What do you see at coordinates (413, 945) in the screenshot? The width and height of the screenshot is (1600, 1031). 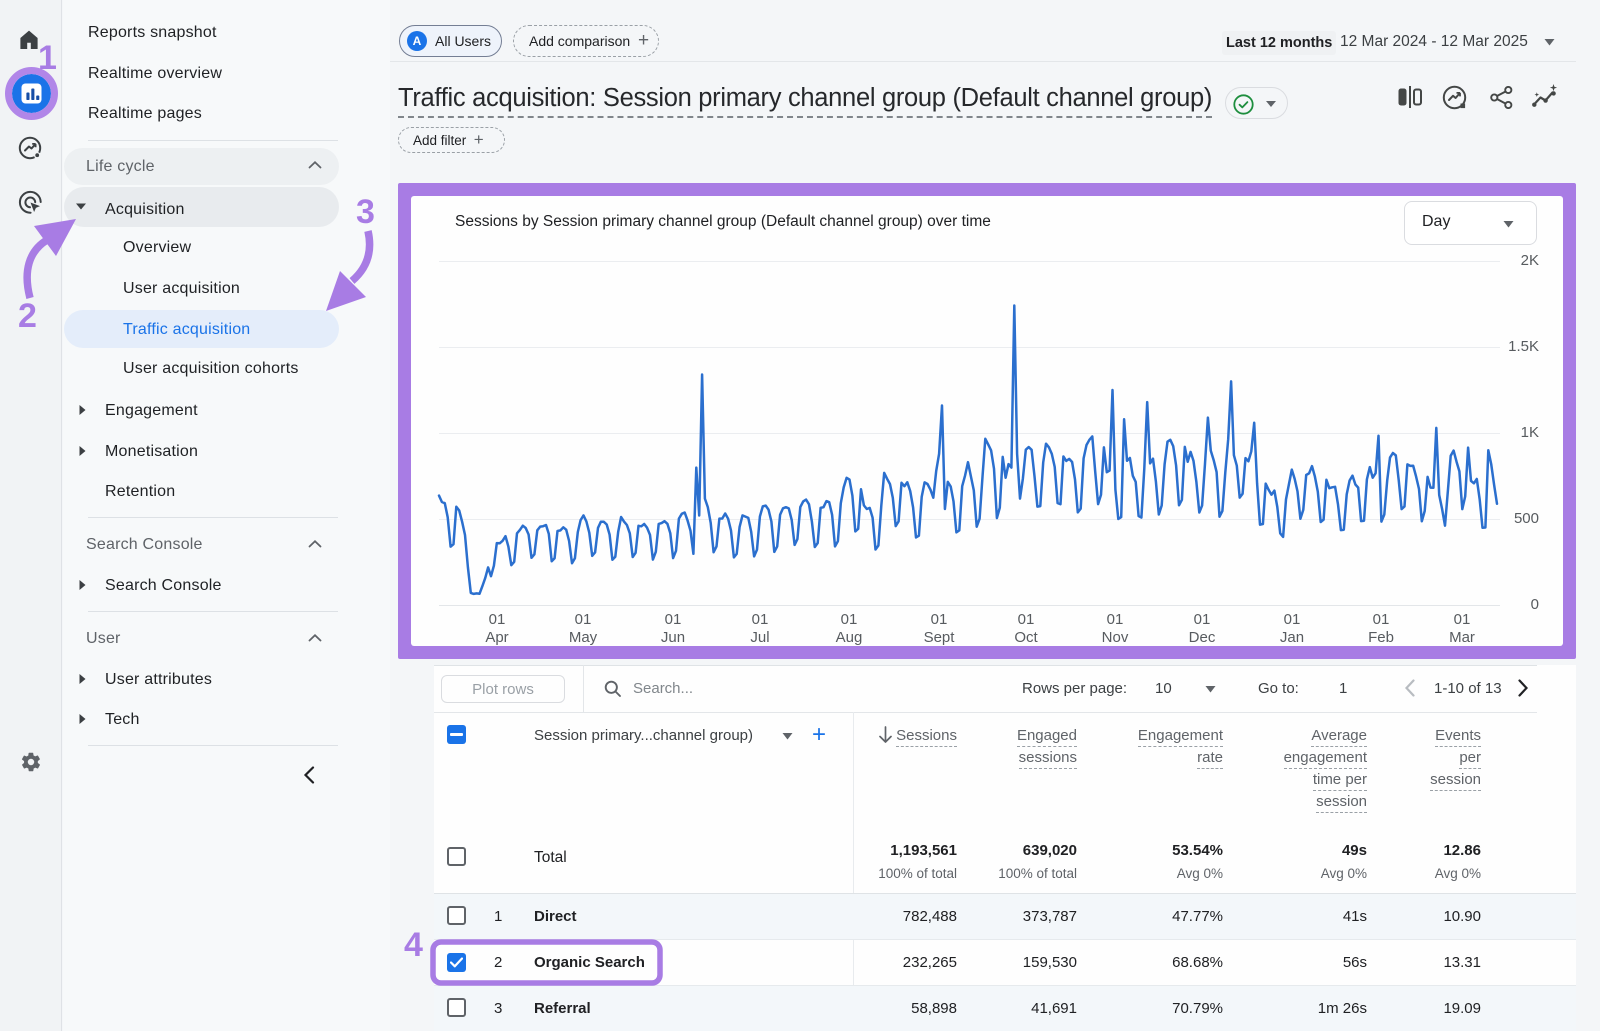 I see `svg-text: 4` at bounding box center [413, 945].